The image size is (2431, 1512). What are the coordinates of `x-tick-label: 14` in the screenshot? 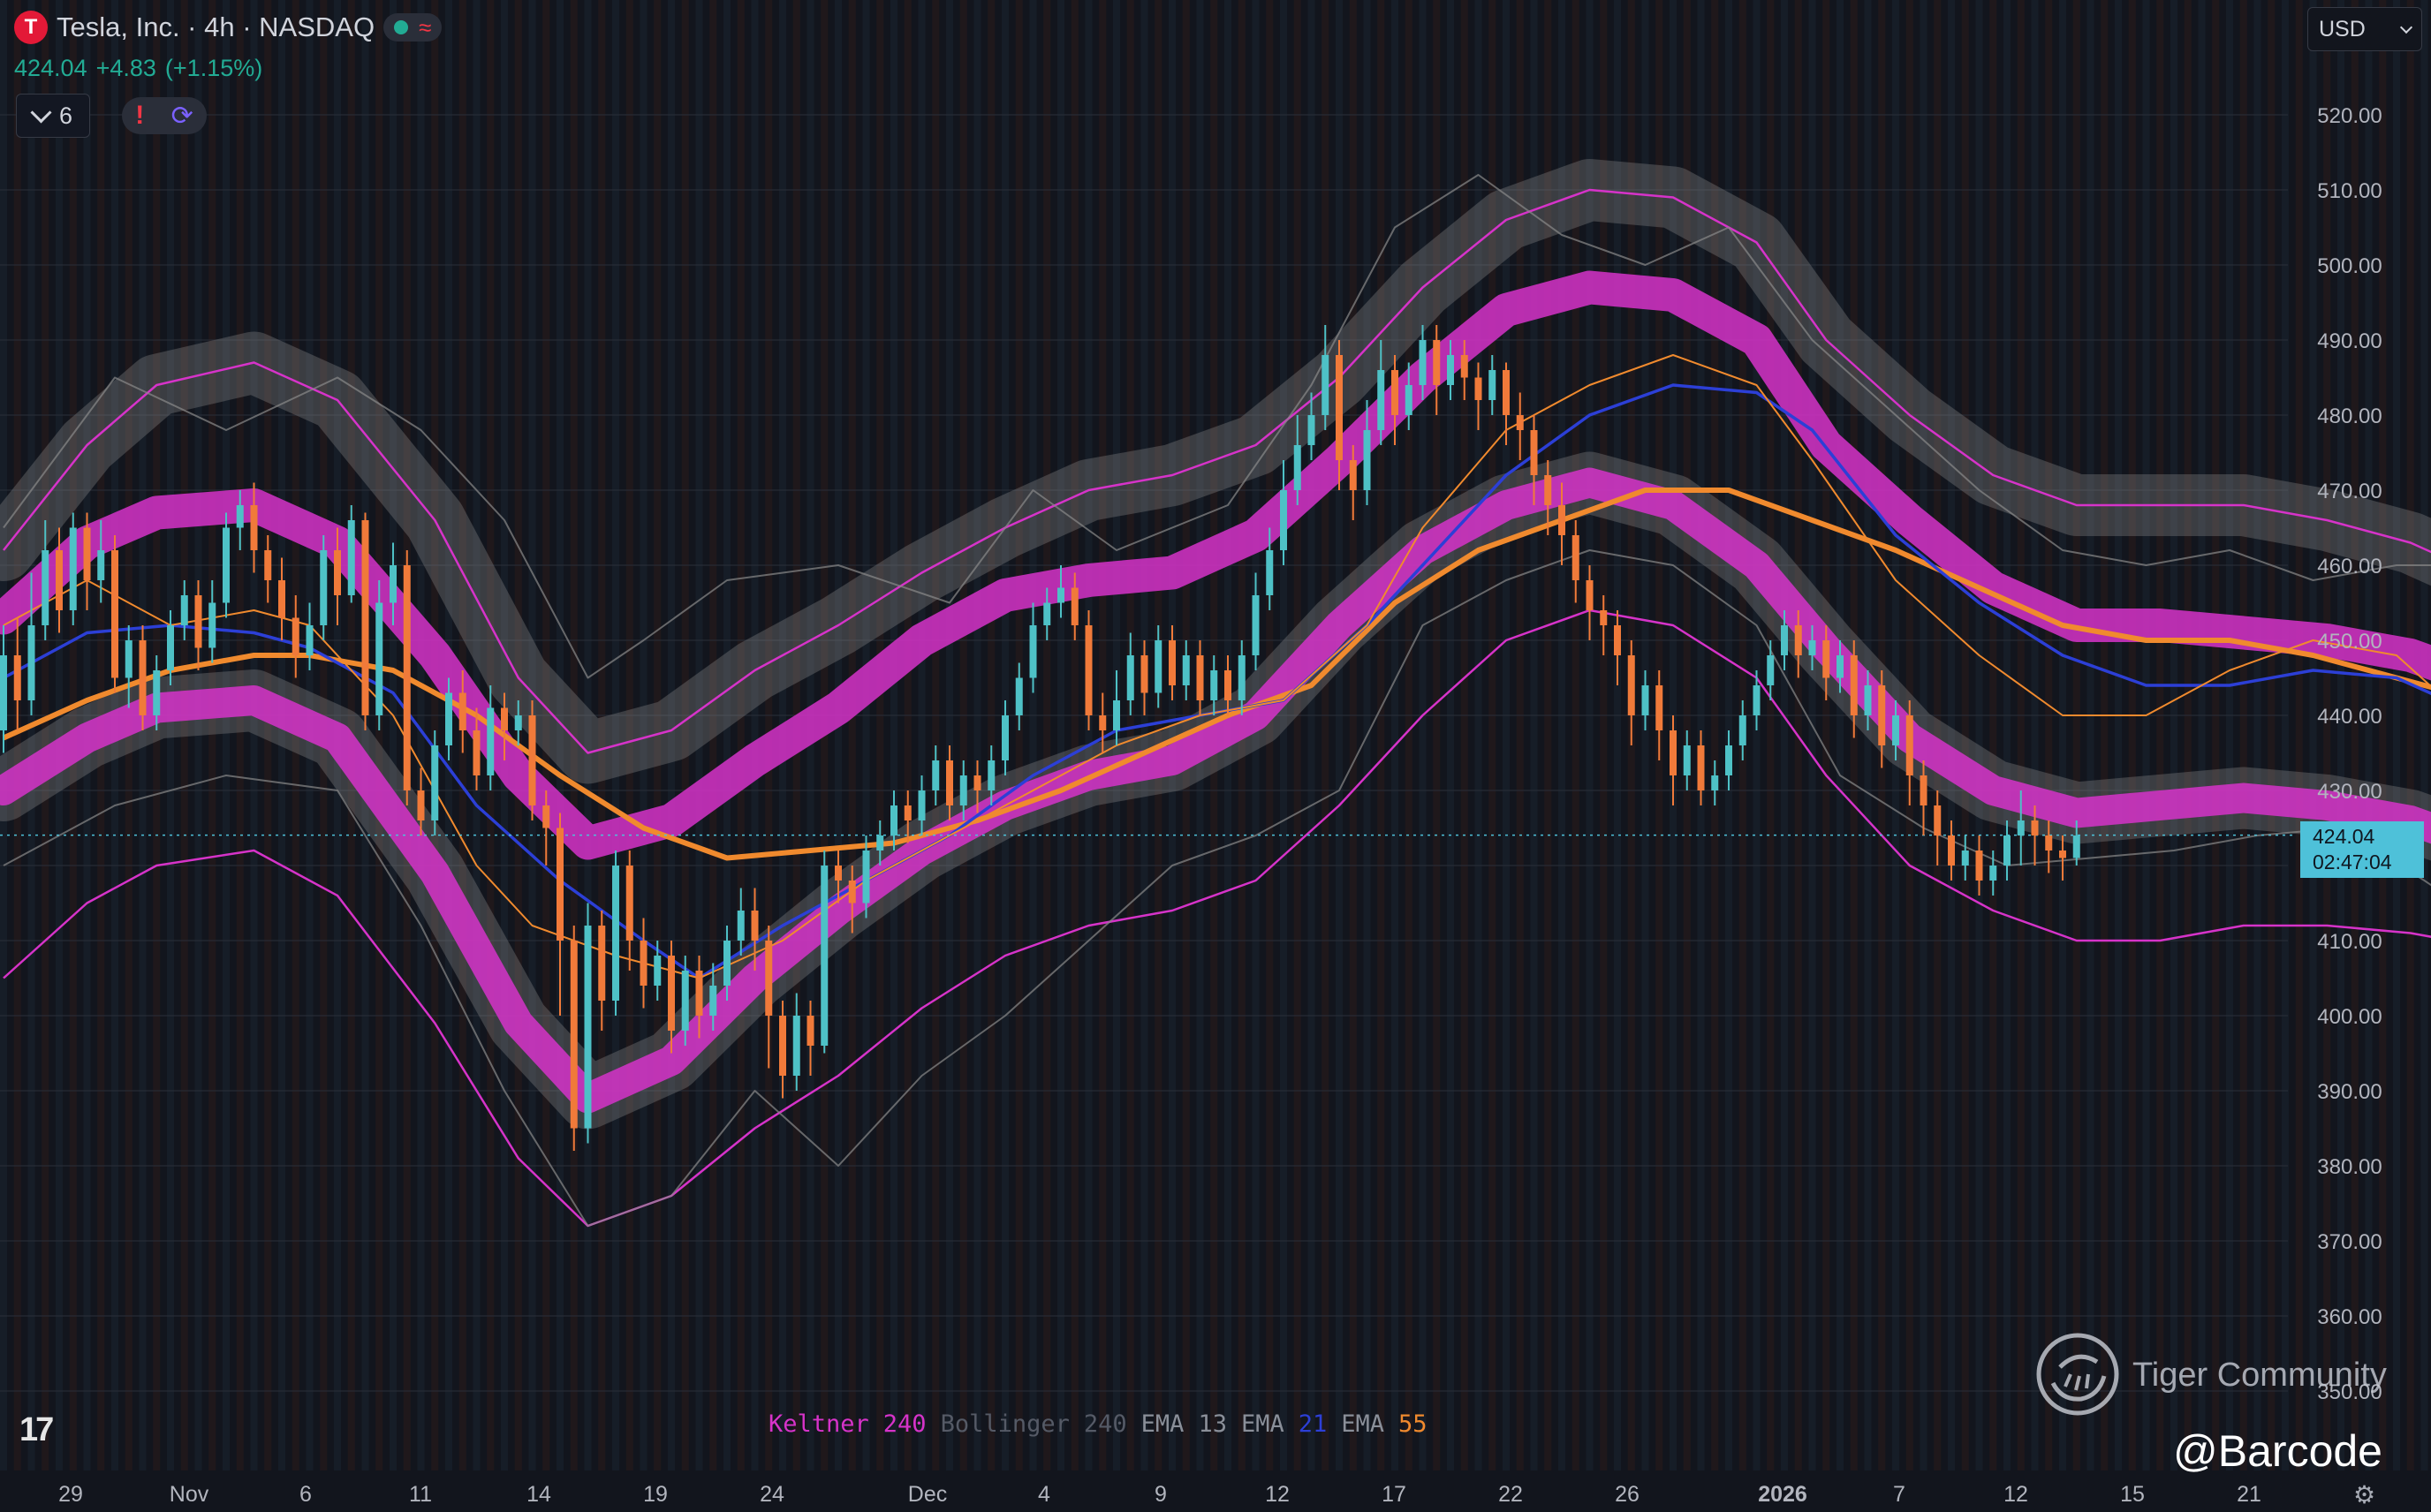 It's located at (538, 1494).